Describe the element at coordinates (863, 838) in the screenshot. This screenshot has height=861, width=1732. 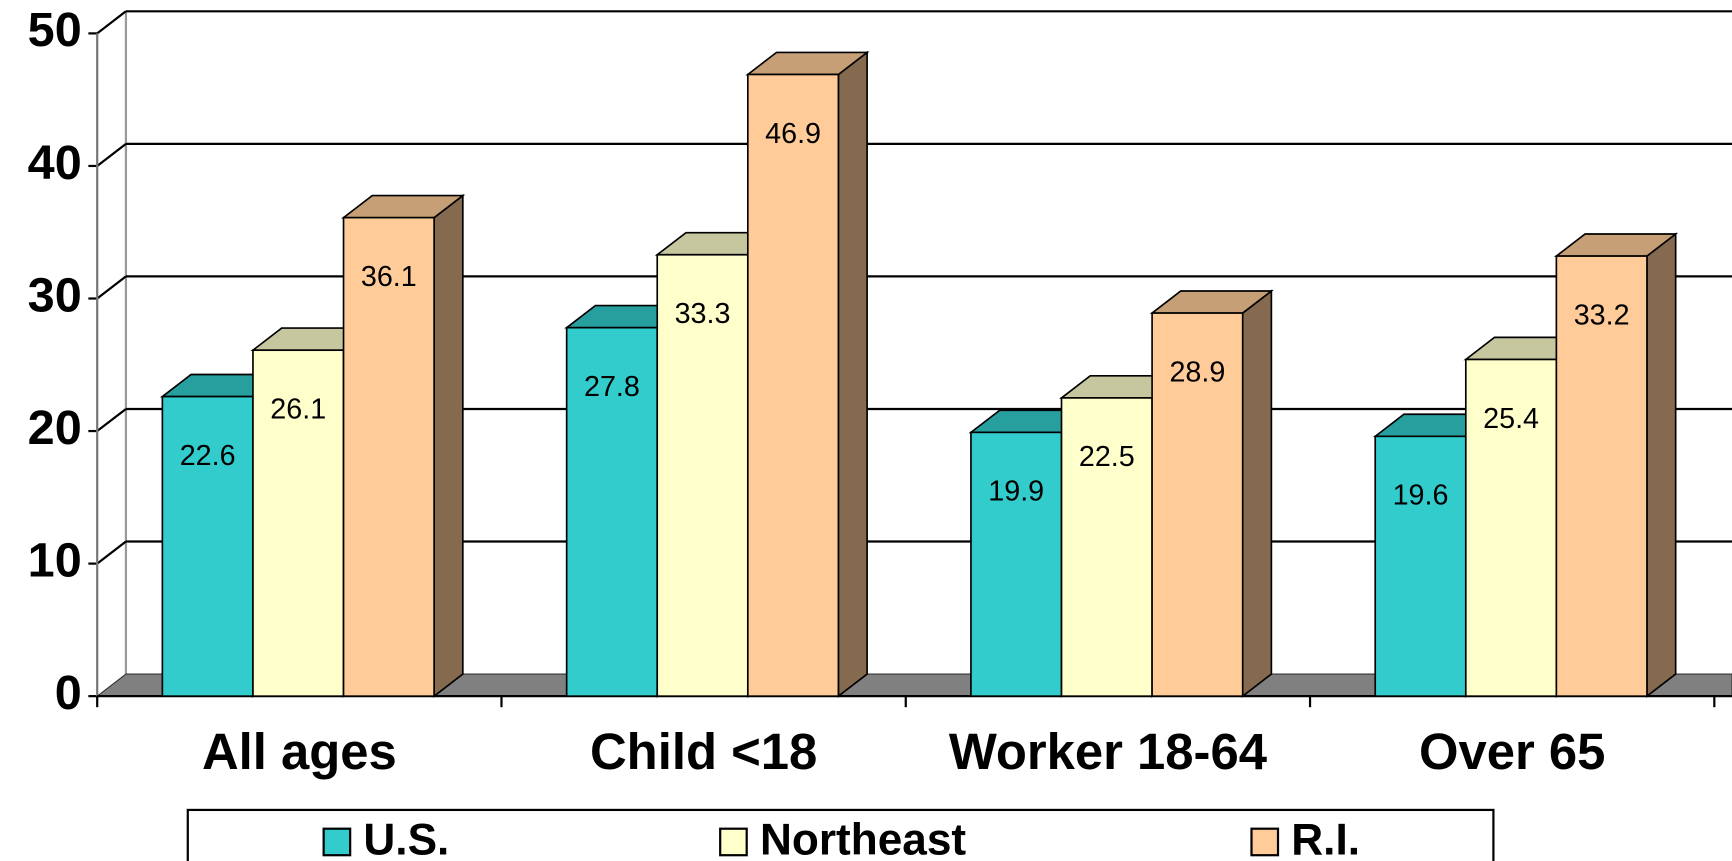
I see `legend-label: Northeast` at that location.